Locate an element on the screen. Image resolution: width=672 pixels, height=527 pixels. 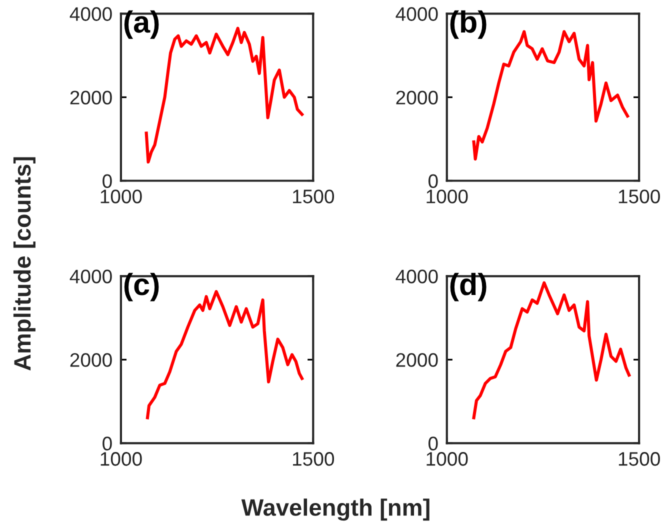
y-axis-title: Amplitude [counts] is located at coordinates (24, 263).